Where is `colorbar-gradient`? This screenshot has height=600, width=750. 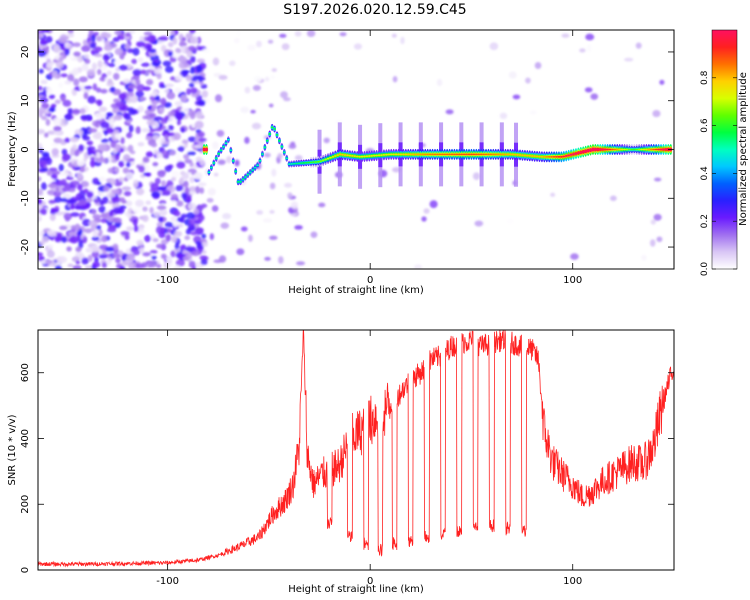
colorbar-gradient is located at coordinates (724, 149).